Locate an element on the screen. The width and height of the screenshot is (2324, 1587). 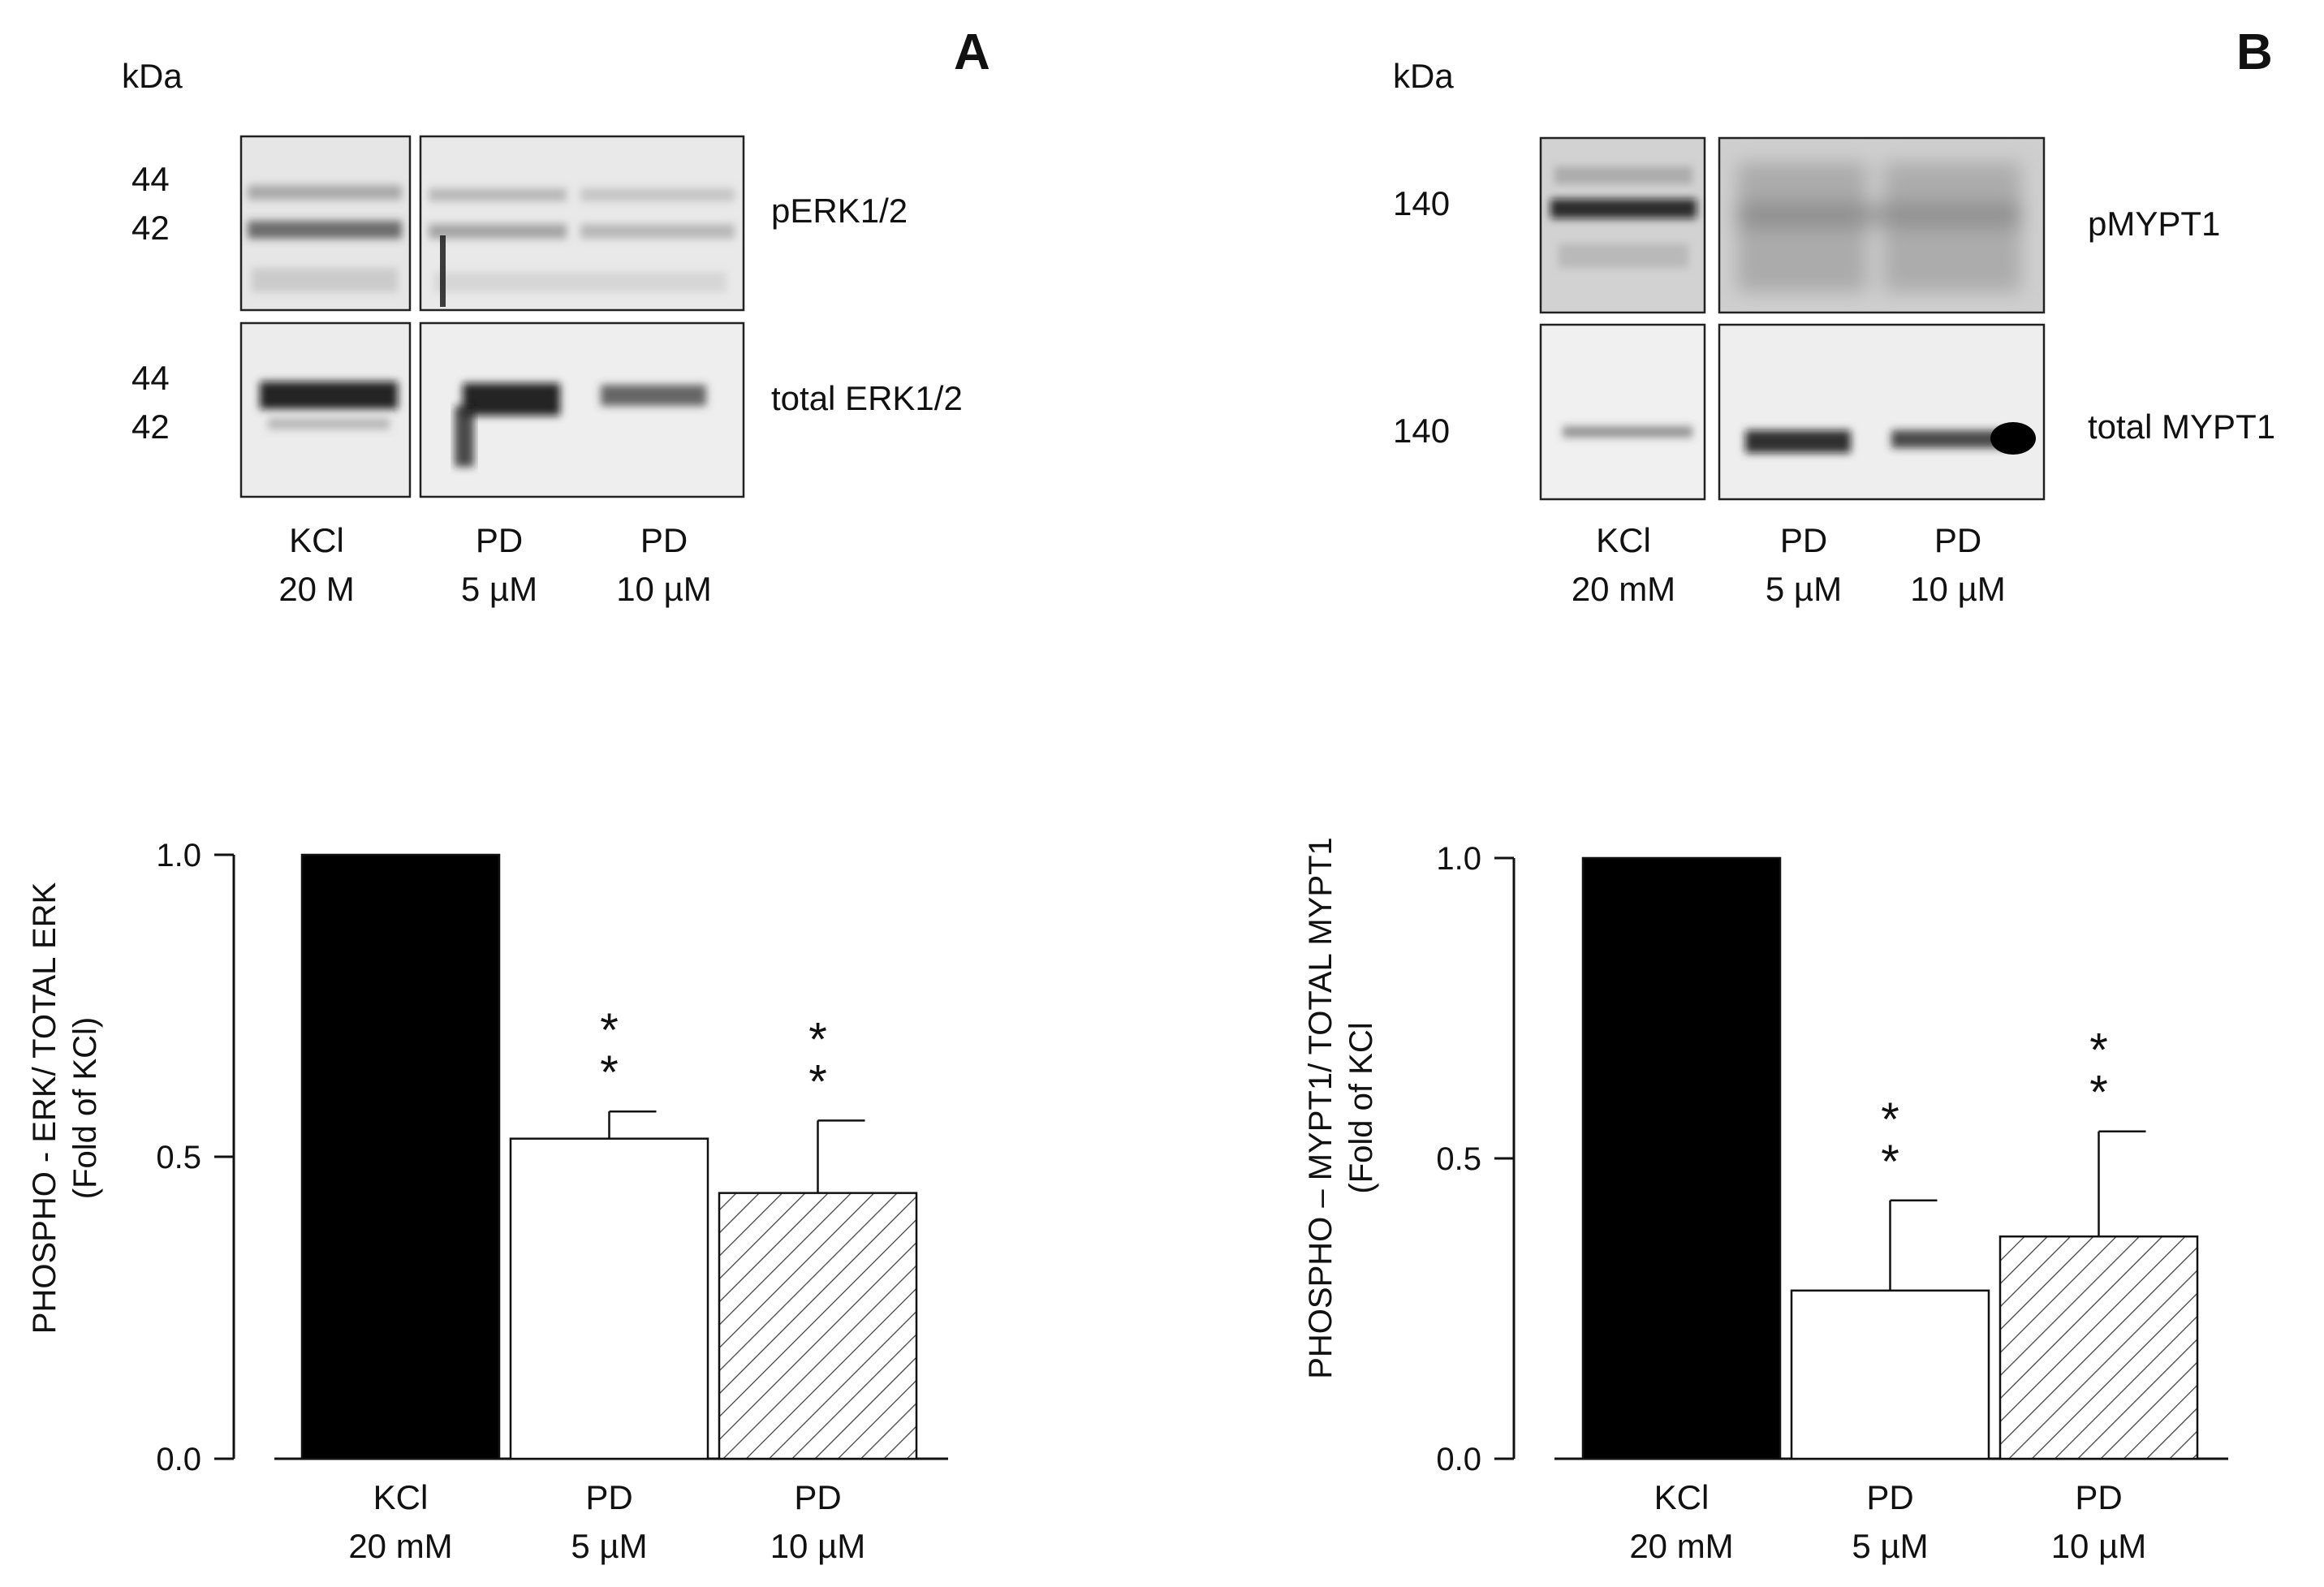
panel-b-kda-label: kDa is located at coordinates (1423, 76).